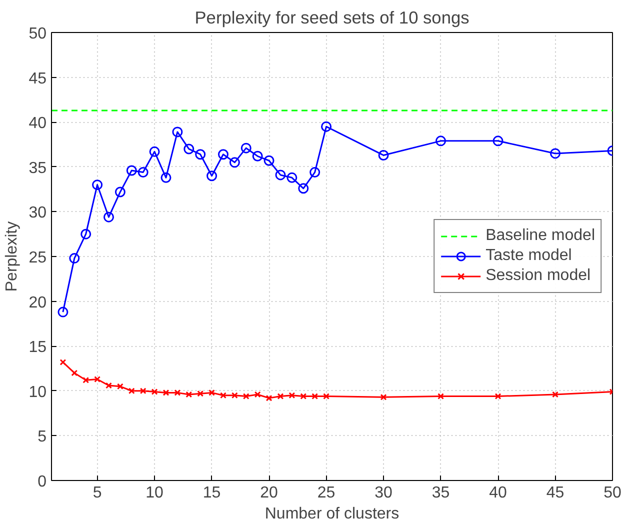 The height and width of the screenshot is (525, 627). I want to click on y-tick-label: 50, so click(37, 34).